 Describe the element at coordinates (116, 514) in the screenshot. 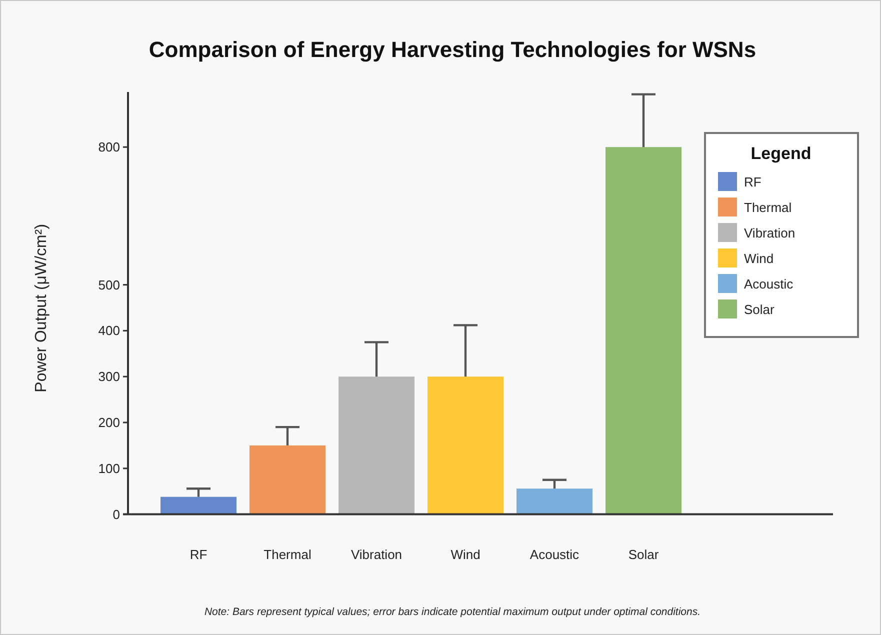

I see `y-tick-label: 0` at that location.